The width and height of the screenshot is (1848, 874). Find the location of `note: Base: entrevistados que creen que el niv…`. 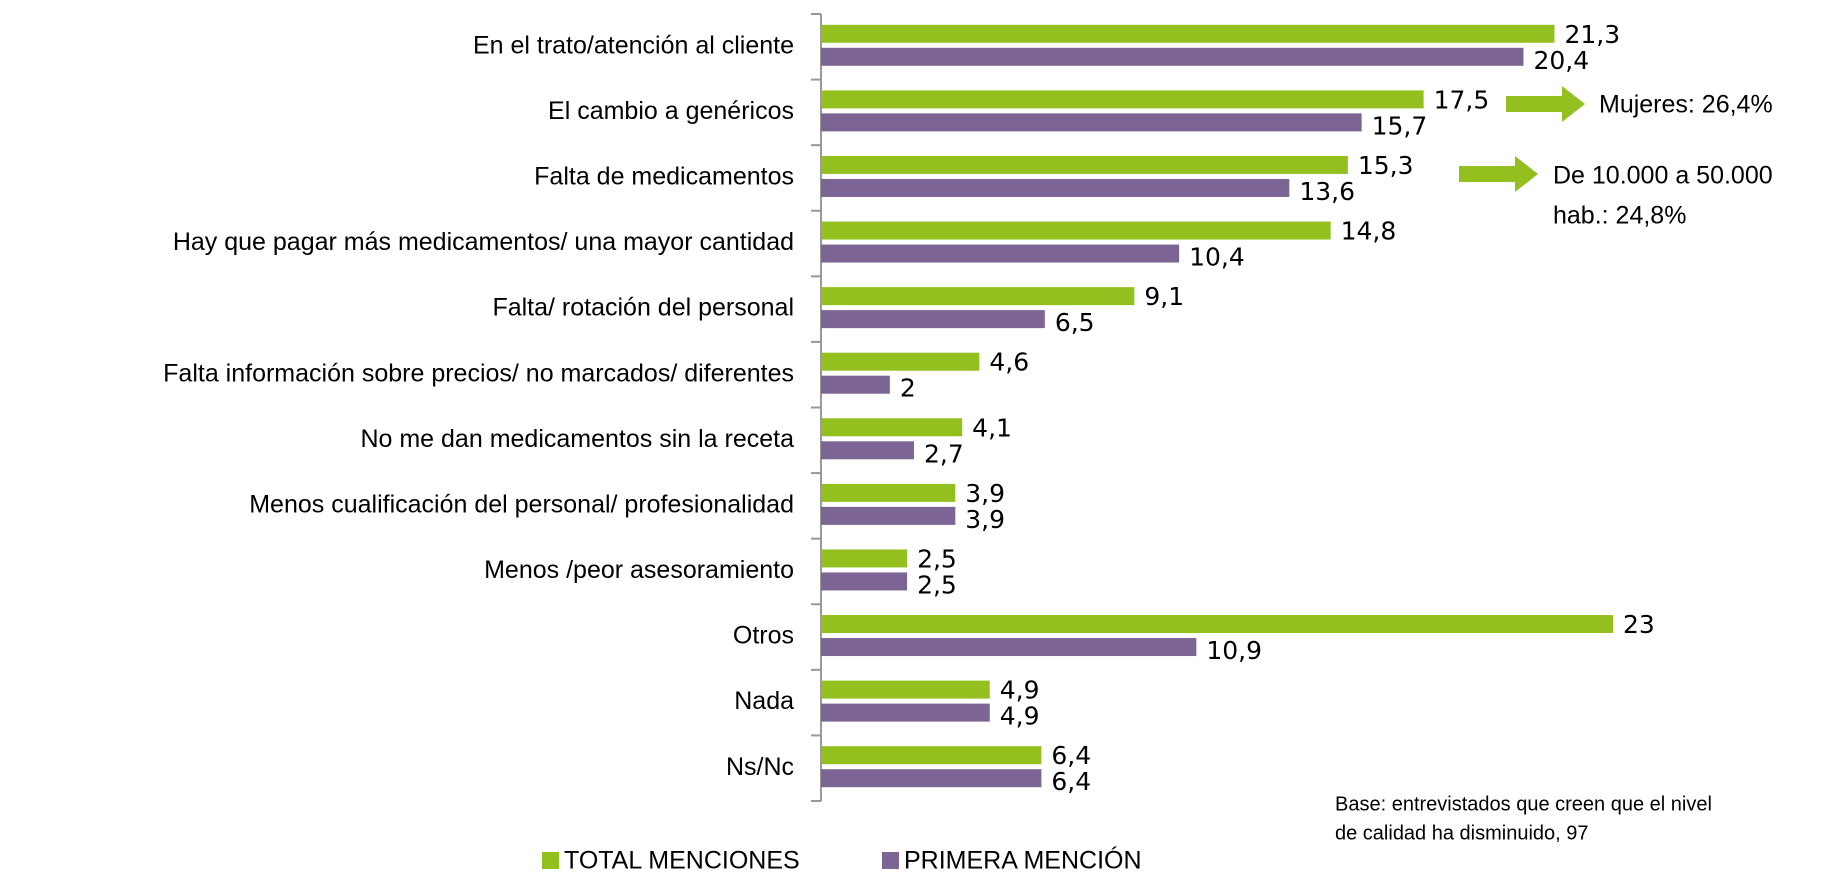

note: Base: entrevistados que creen que el niv… is located at coordinates (1523, 804).